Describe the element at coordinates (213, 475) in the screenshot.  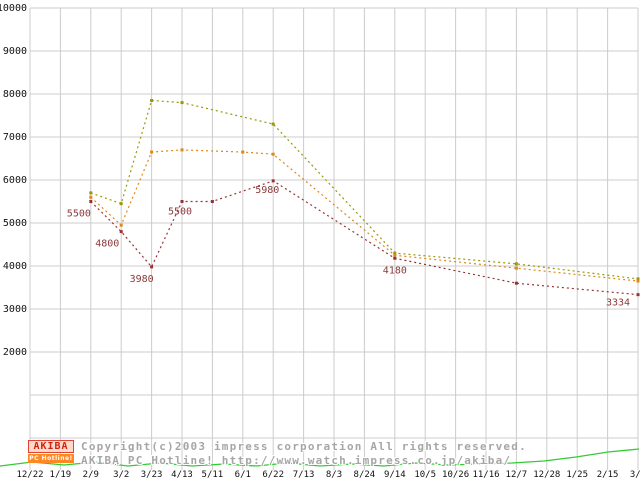
I see `x-axis-tick-label: 5/11` at that location.